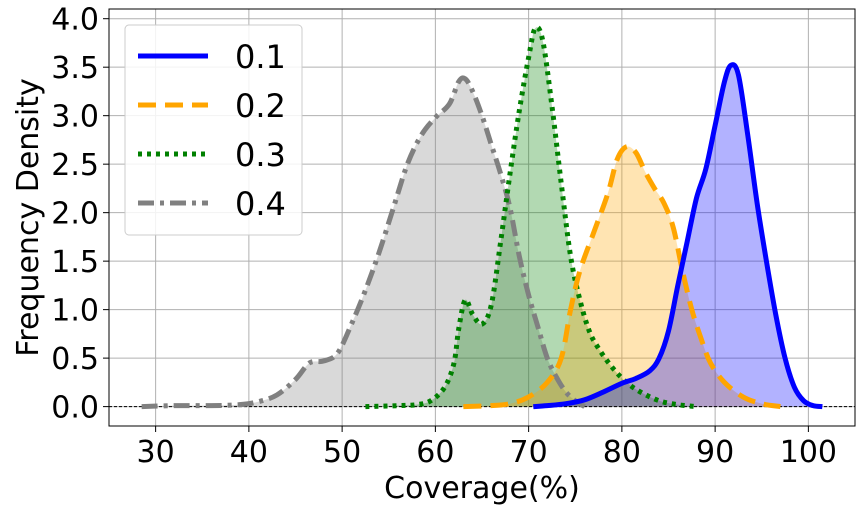  I want to click on legend-label-0.4: 0.4, so click(260, 204).